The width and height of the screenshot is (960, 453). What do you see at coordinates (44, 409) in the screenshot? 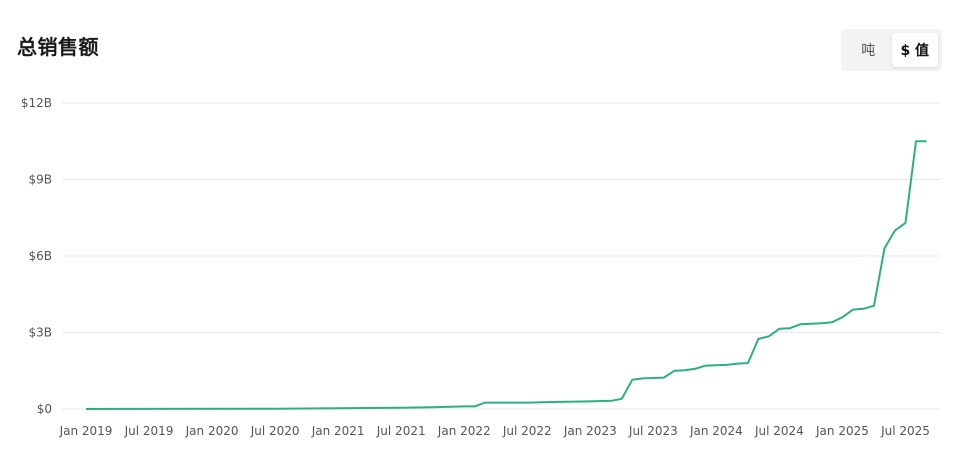
I see `y-tick-label: $0` at bounding box center [44, 409].